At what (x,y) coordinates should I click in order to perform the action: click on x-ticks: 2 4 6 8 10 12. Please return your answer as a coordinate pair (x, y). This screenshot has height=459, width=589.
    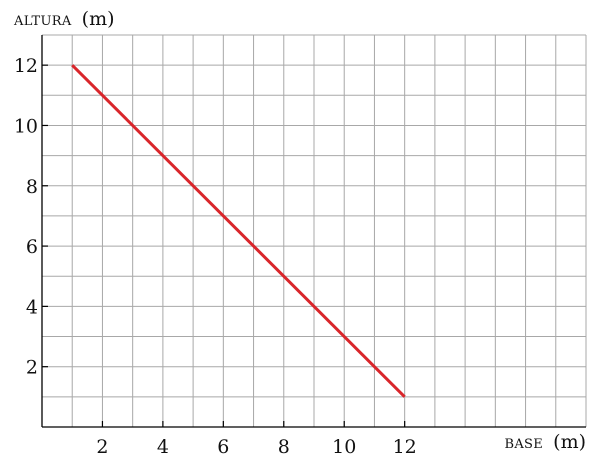
    Looking at the image, I should click on (256, 439).